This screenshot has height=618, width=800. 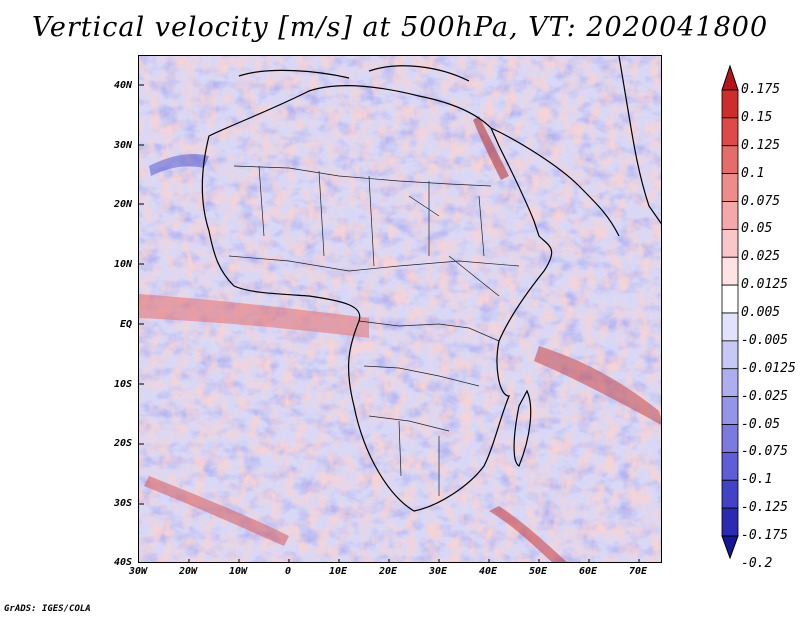 I want to click on lon-label-10w: 10W, so click(x=238, y=571).